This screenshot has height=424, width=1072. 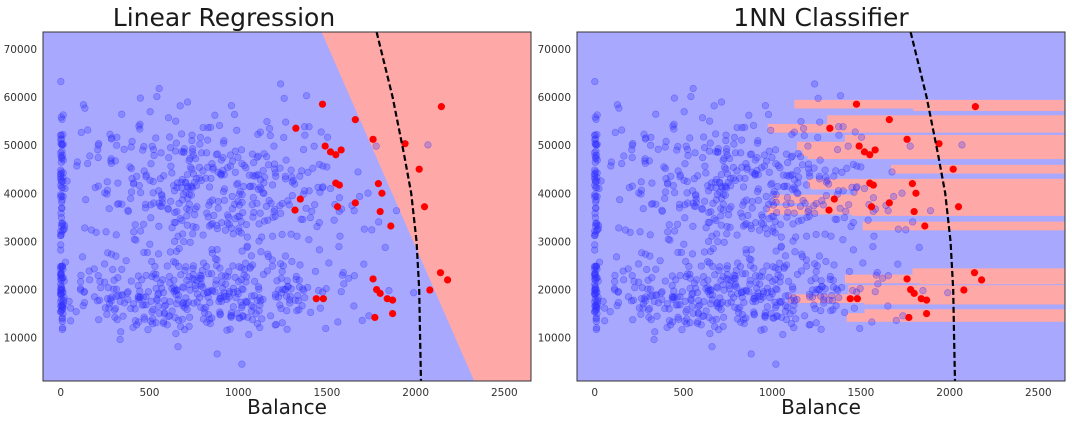 What do you see at coordinates (933, 206) in the screenshot?
I see `bayes-boundary-line` at bounding box center [933, 206].